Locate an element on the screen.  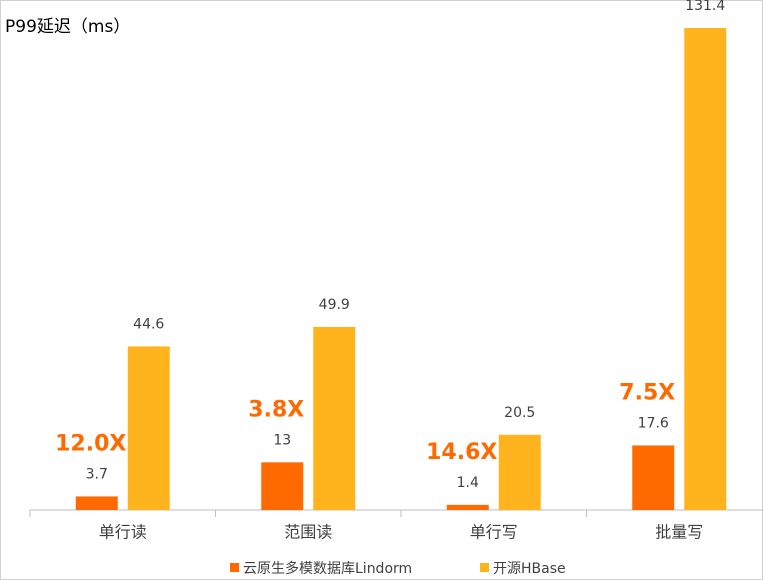
chart-title: P99延迟（ms） is located at coordinates (67, 27).